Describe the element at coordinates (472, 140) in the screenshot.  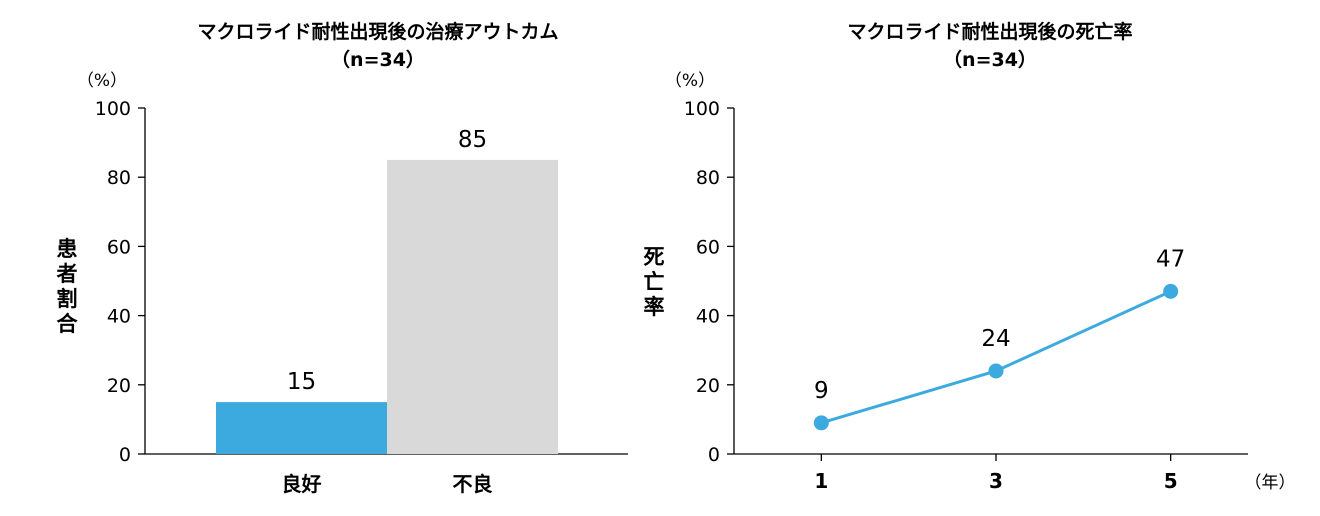
I see `outcome-bar-value-label: 85` at that location.